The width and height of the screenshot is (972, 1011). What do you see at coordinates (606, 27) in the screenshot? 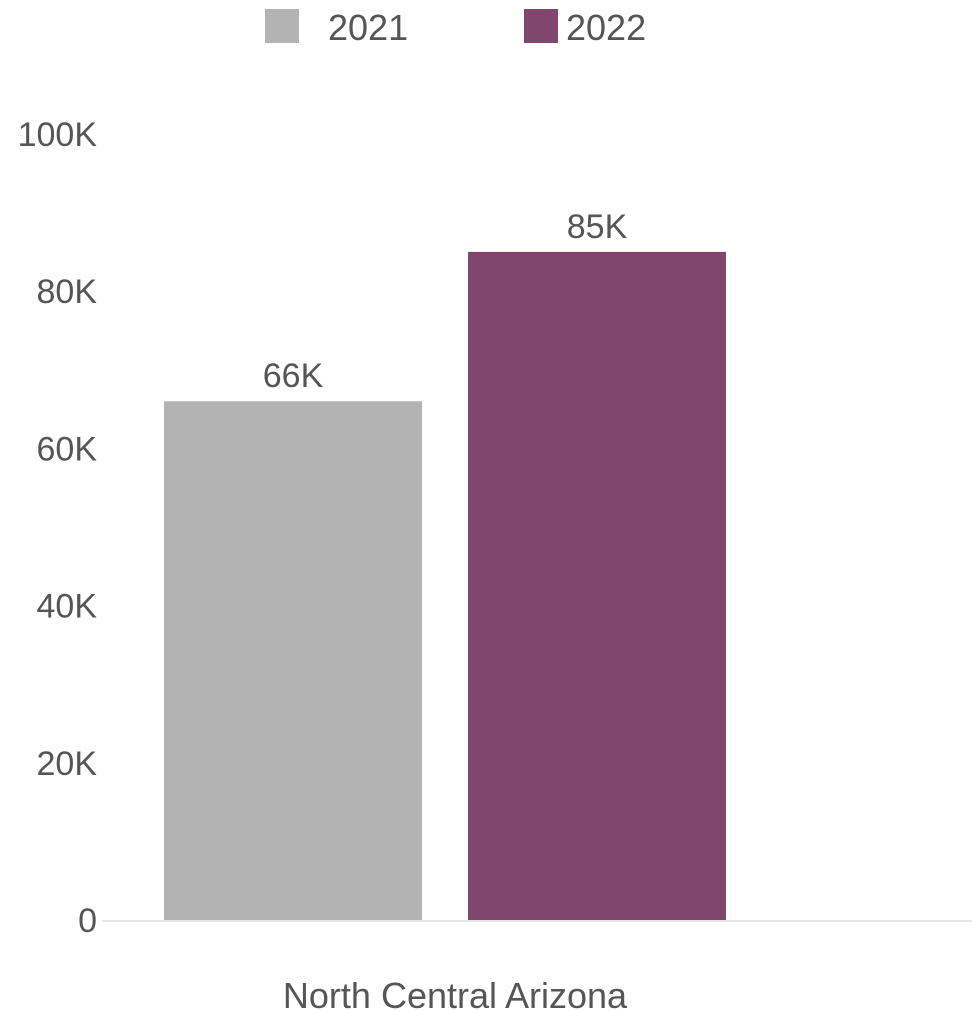
I see `legend-label: 2022` at bounding box center [606, 27].